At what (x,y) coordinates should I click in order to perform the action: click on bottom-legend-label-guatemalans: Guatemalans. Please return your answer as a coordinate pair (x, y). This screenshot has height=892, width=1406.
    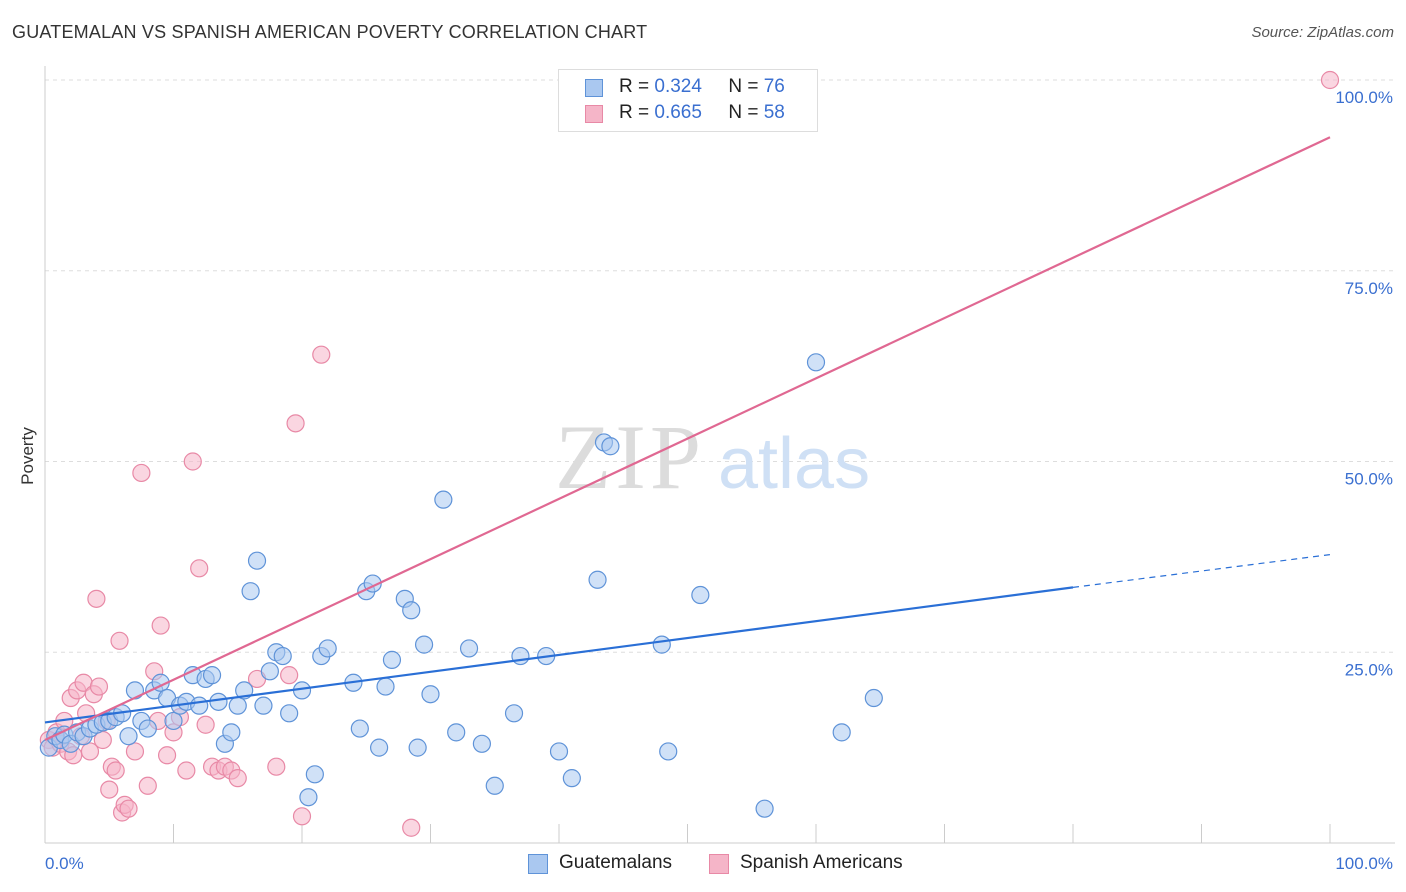
    Looking at the image, I should click on (616, 862).